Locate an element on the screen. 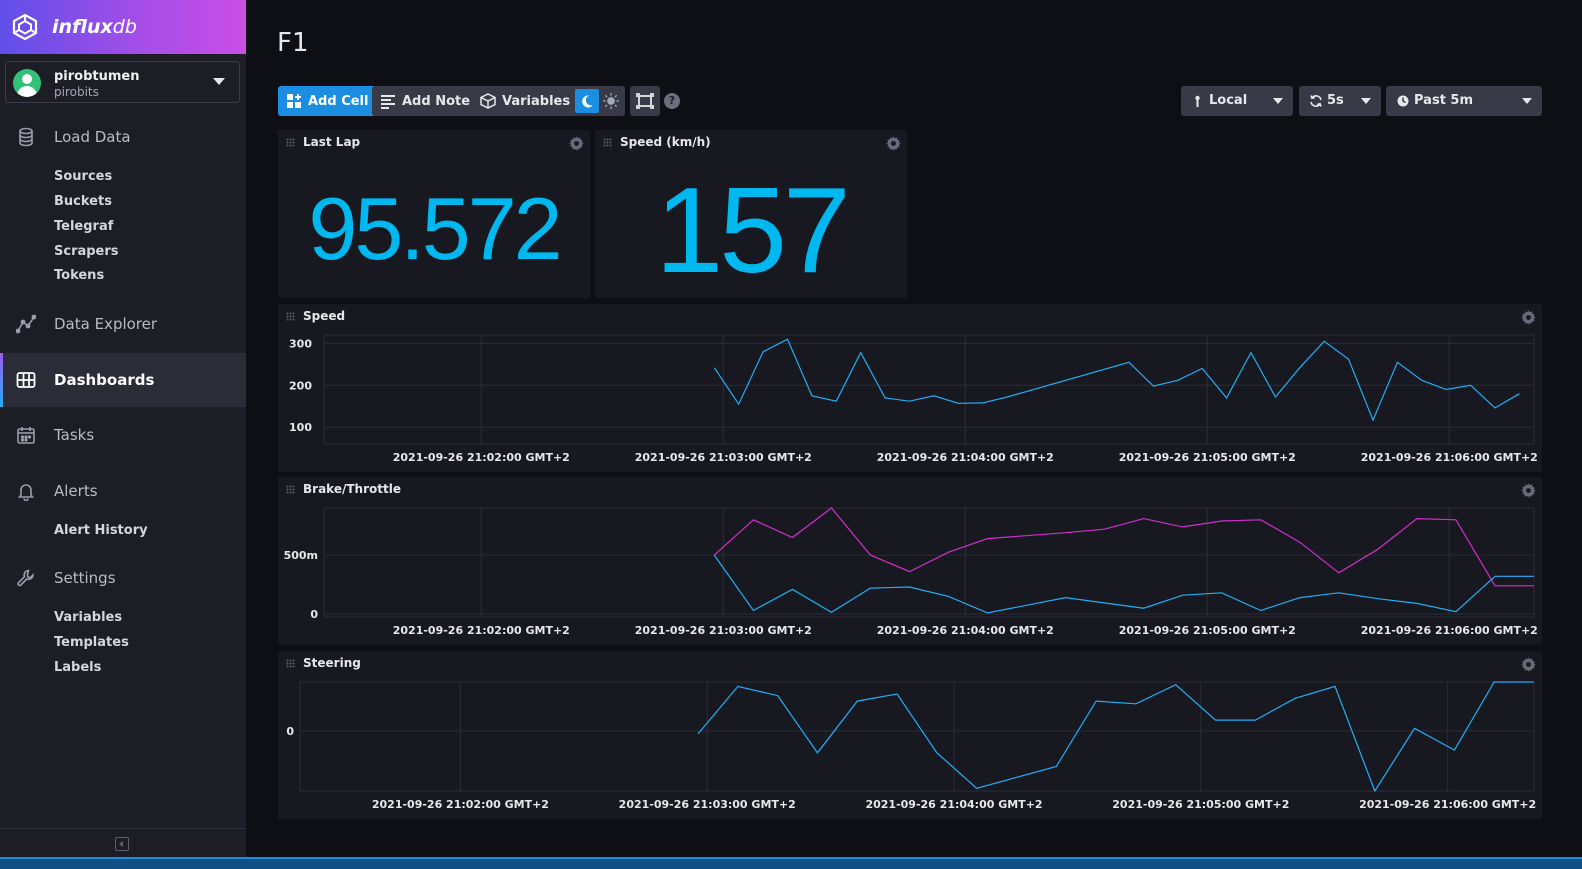 The width and height of the screenshot is (1582, 869). sidebar-subitem-tokens: Tokens is located at coordinates (79, 275).